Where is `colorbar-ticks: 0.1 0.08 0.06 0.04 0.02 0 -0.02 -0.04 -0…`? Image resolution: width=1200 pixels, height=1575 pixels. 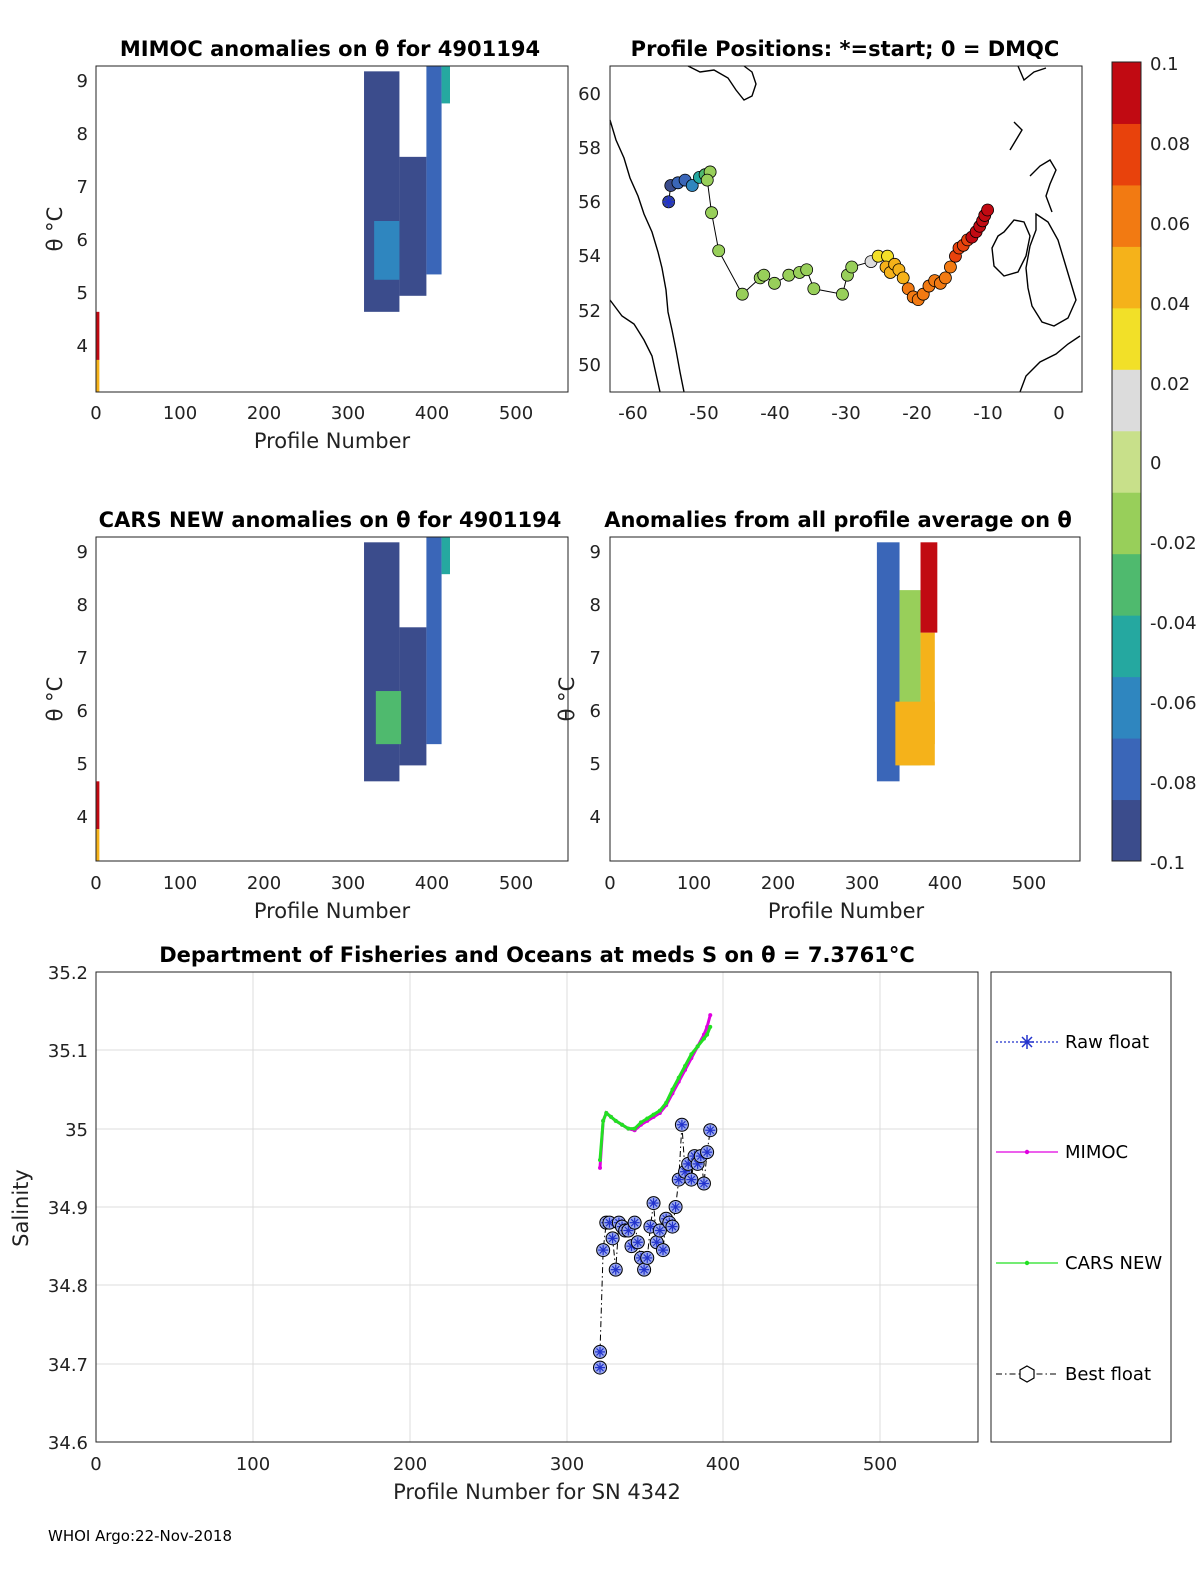
colorbar-ticks: 0.1 0.08 0.06 0.04 0.02 0 -0.02 -0.04 -0… is located at coordinates (1173, 464).